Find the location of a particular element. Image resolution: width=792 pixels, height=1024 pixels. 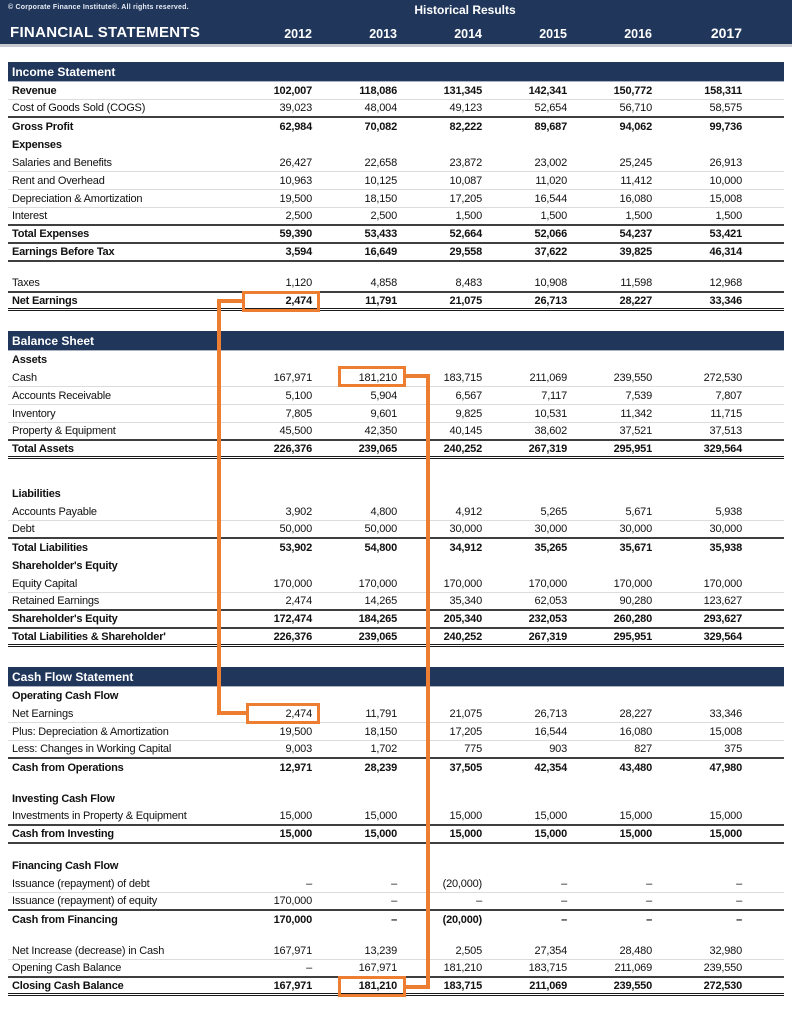

table-row: Expenses is located at coordinates (396, 145).